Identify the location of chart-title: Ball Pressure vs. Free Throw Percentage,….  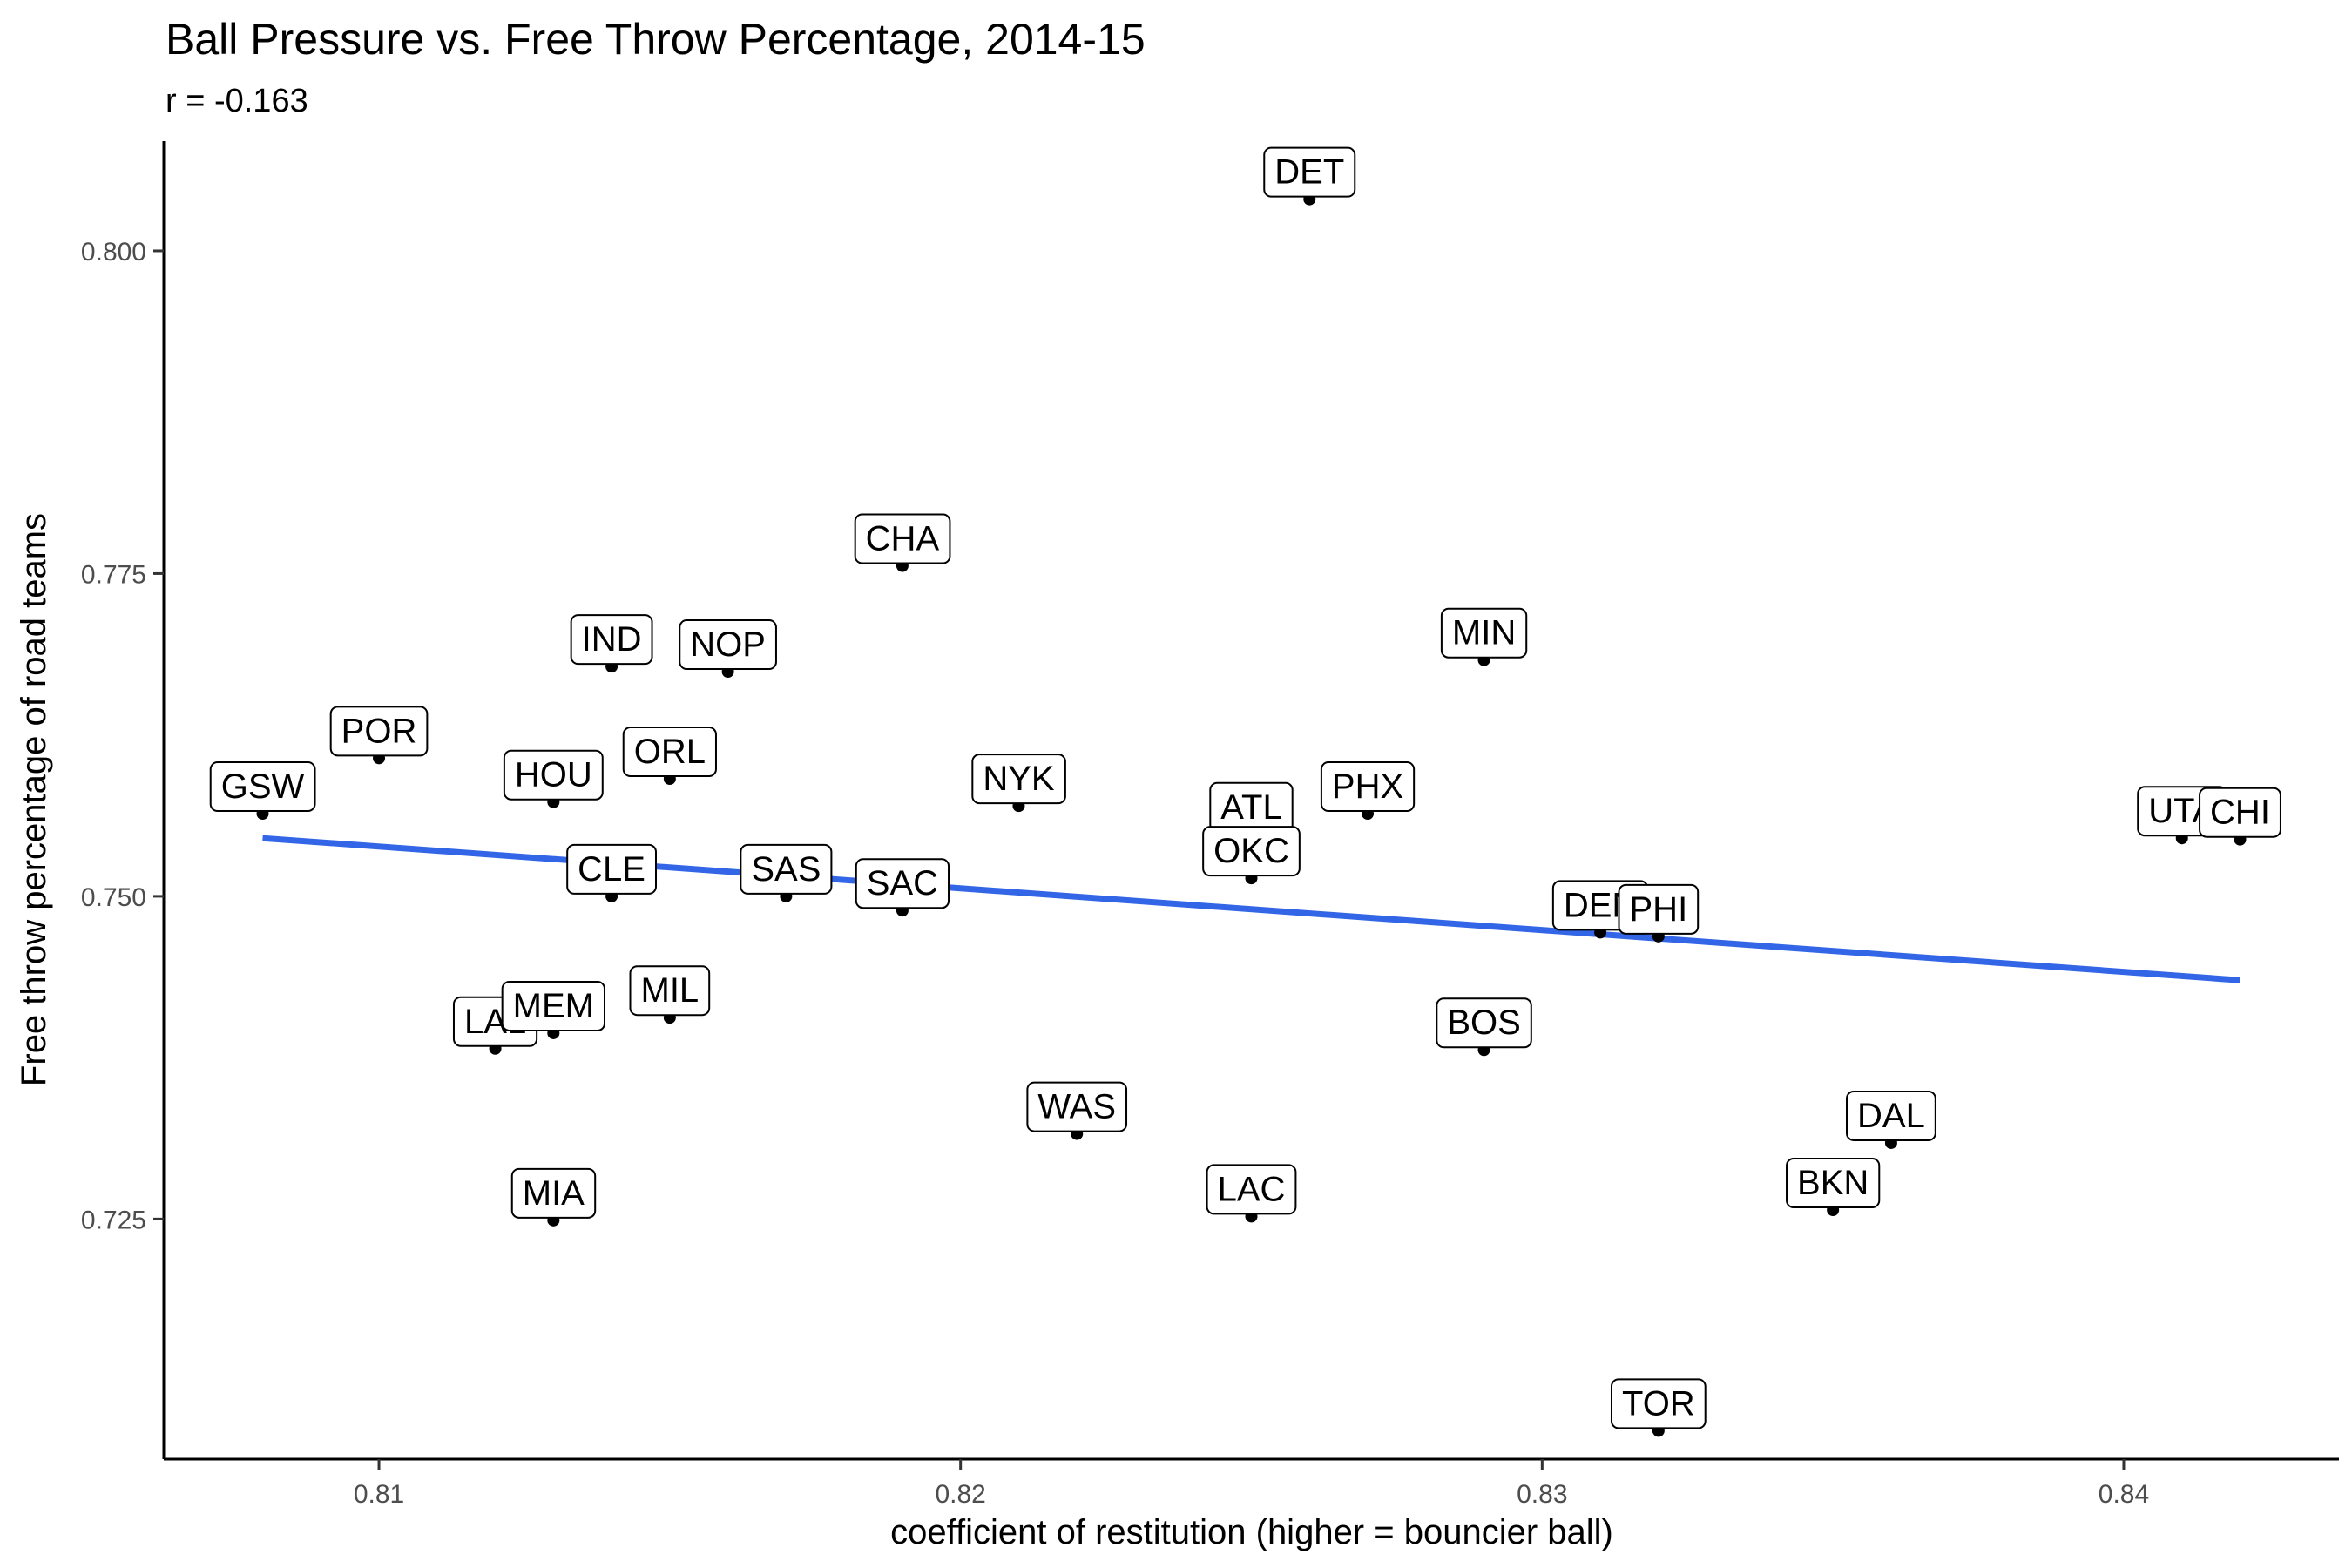
(656, 40).